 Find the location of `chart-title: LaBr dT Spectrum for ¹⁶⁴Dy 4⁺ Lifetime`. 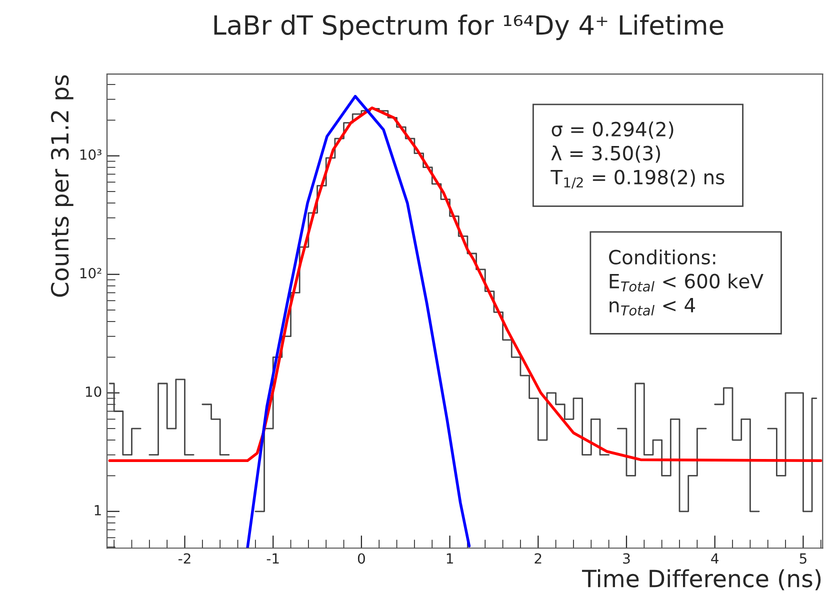

chart-title: LaBr dT Spectrum for ¹⁶⁴Dy 4⁺ Lifetime is located at coordinates (469, 27).